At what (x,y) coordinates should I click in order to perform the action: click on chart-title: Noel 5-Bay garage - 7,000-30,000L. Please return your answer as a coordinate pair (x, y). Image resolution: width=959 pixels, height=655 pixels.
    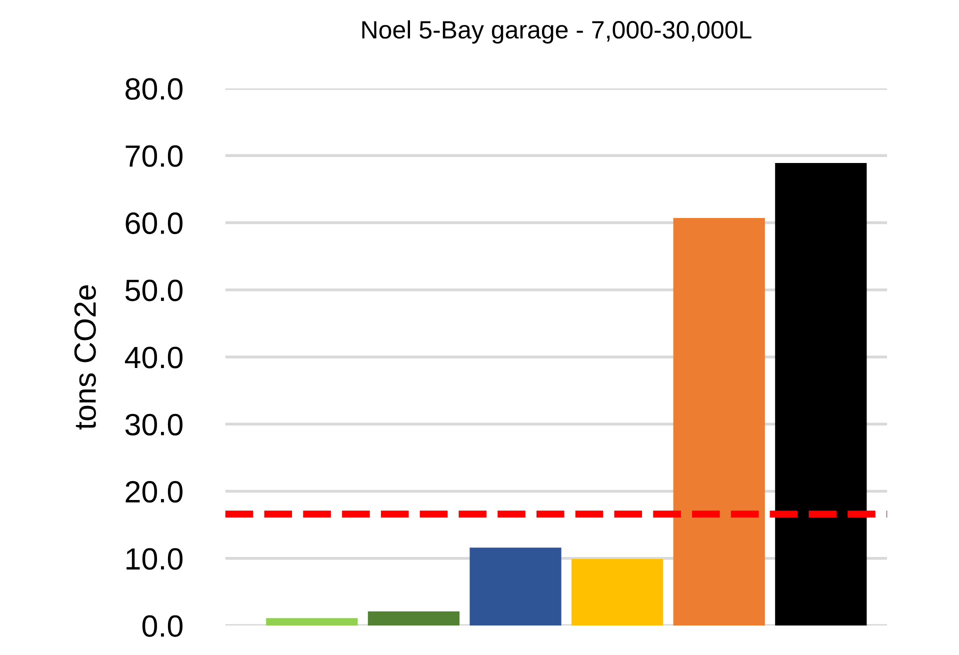
    Looking at the image, I should click on (557, 32).